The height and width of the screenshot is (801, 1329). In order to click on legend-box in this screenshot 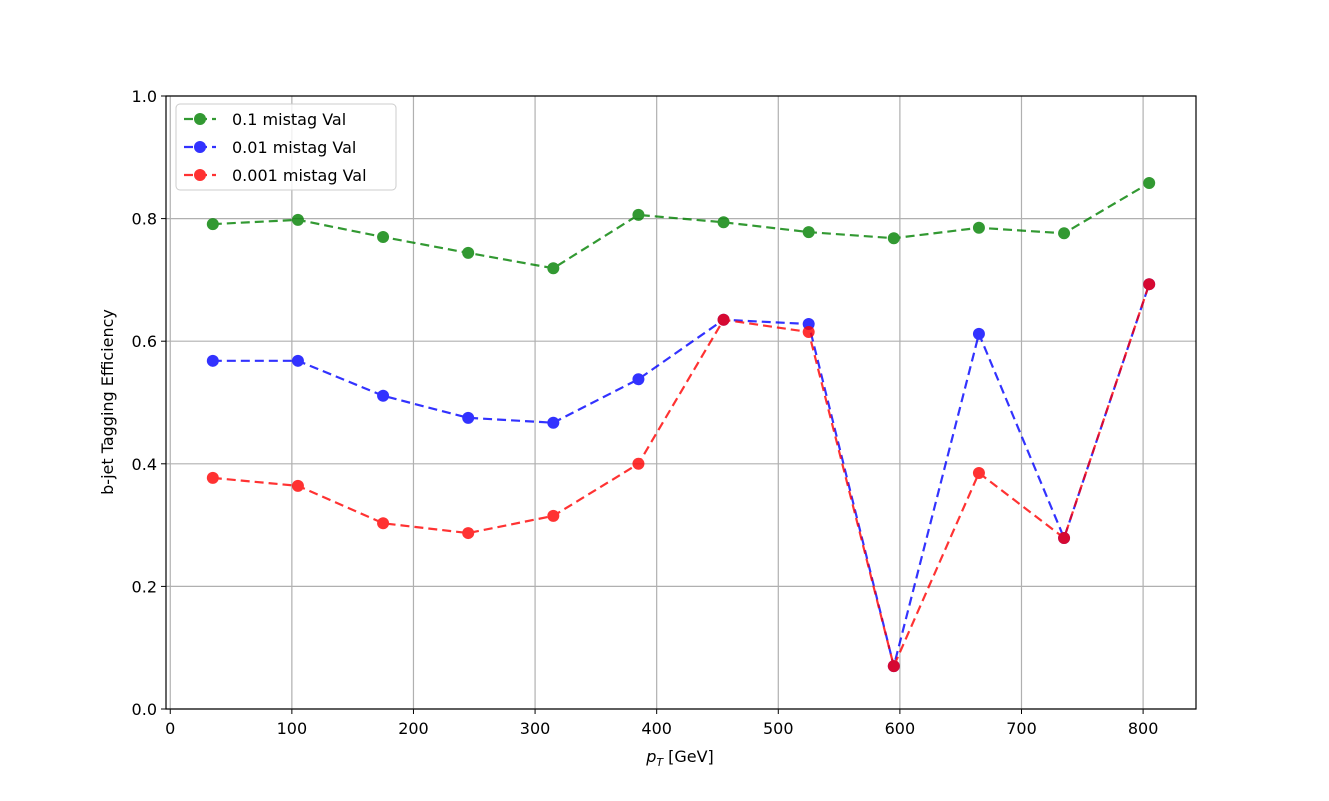, I will do `click(286, 147)`.